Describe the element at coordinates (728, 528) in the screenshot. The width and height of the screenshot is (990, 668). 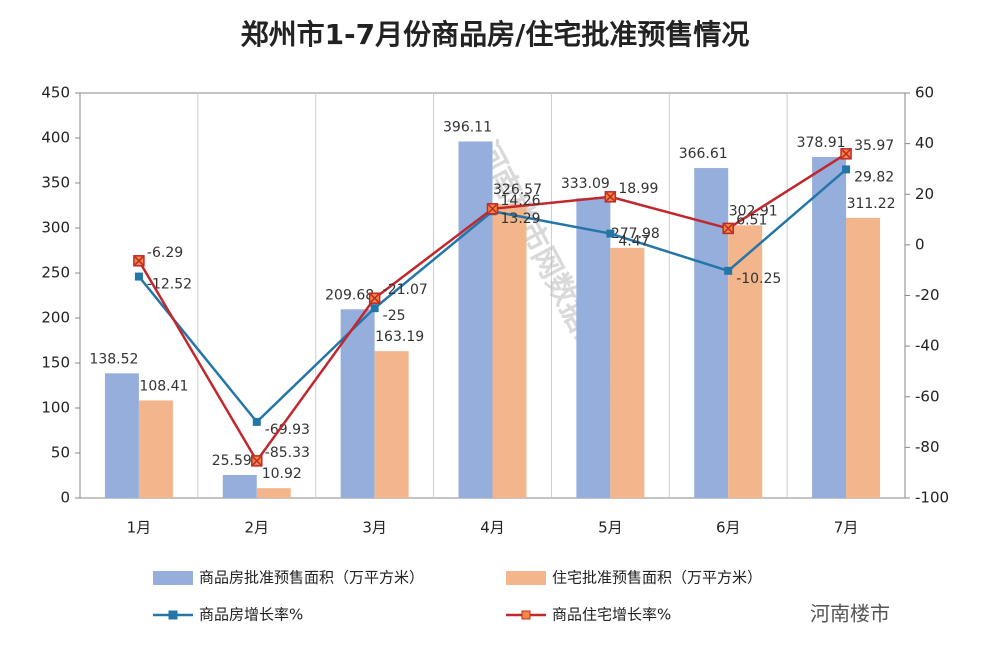
I see `x-tick-label: 6月` at that location.